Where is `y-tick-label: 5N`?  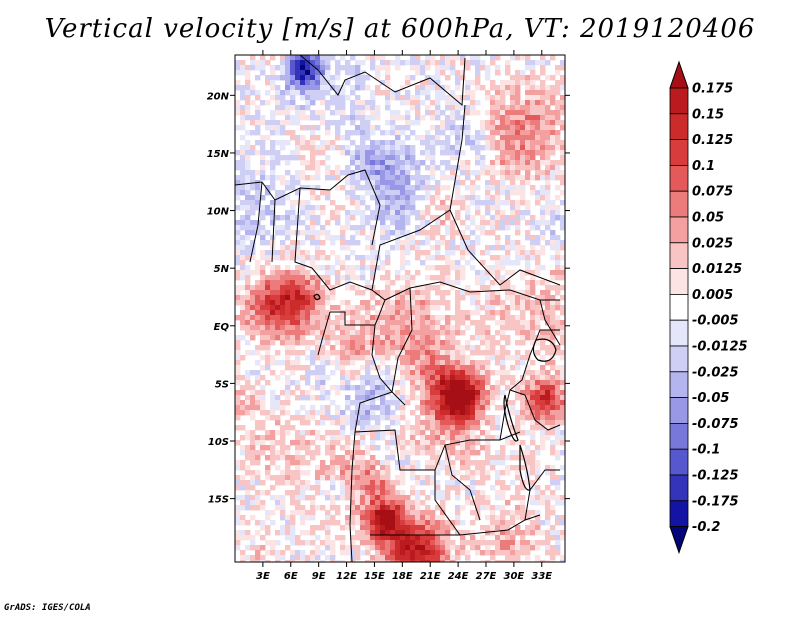
y-tick-label: 5N is located at coordinates (222, 269).